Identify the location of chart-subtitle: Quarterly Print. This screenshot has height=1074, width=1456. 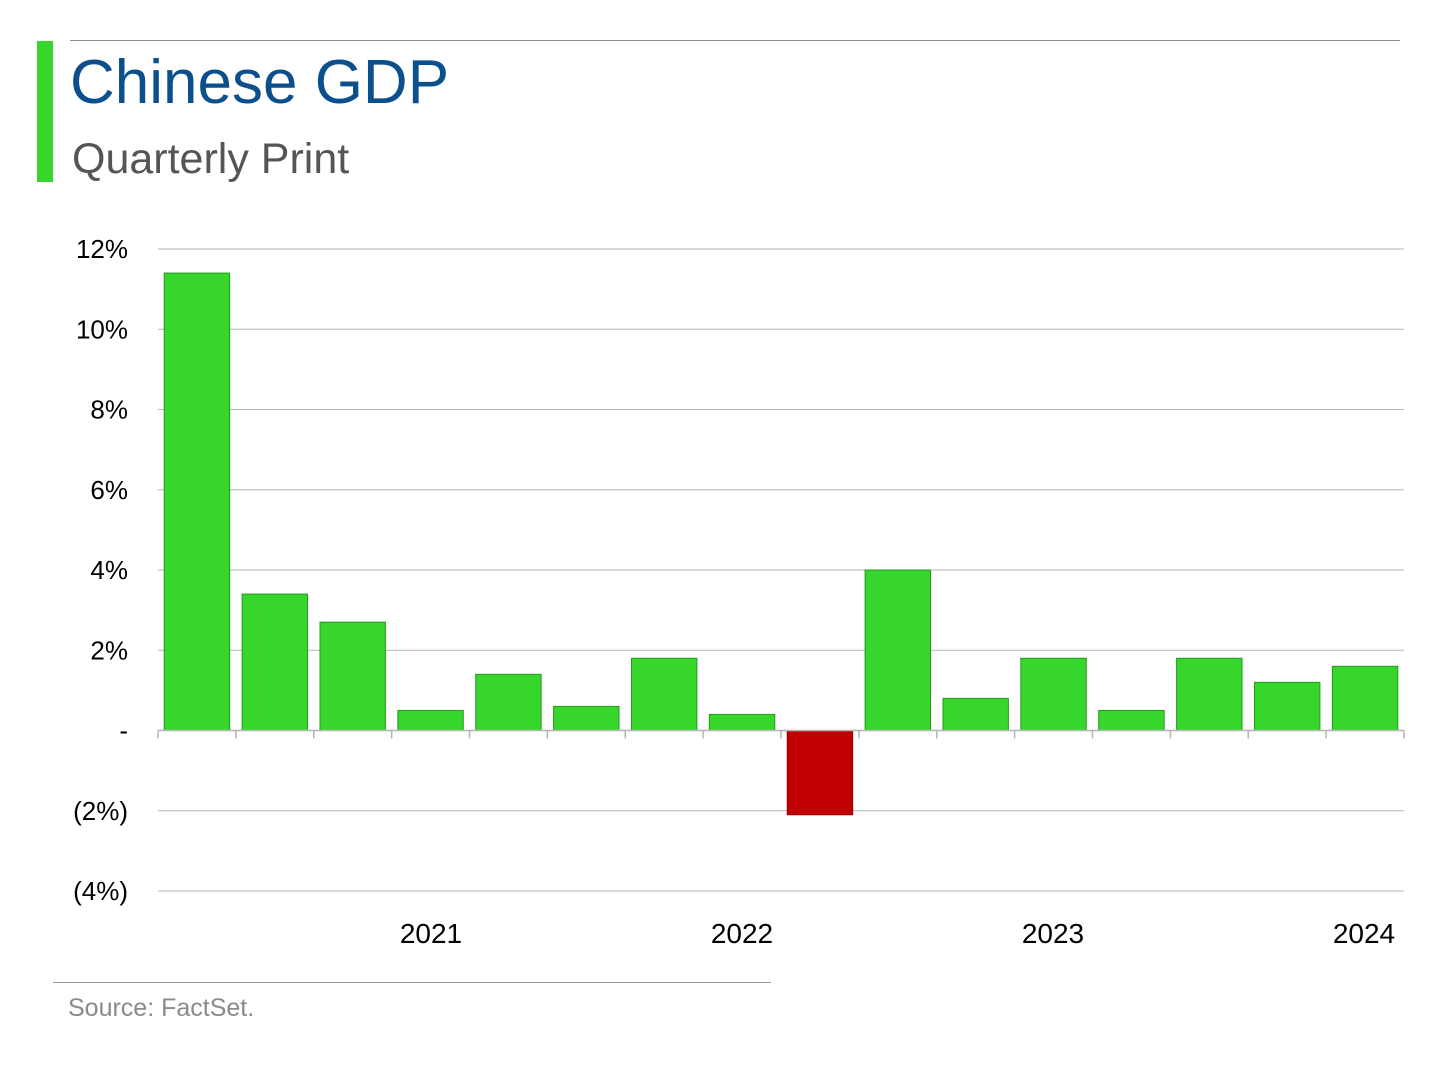
(211, 159).